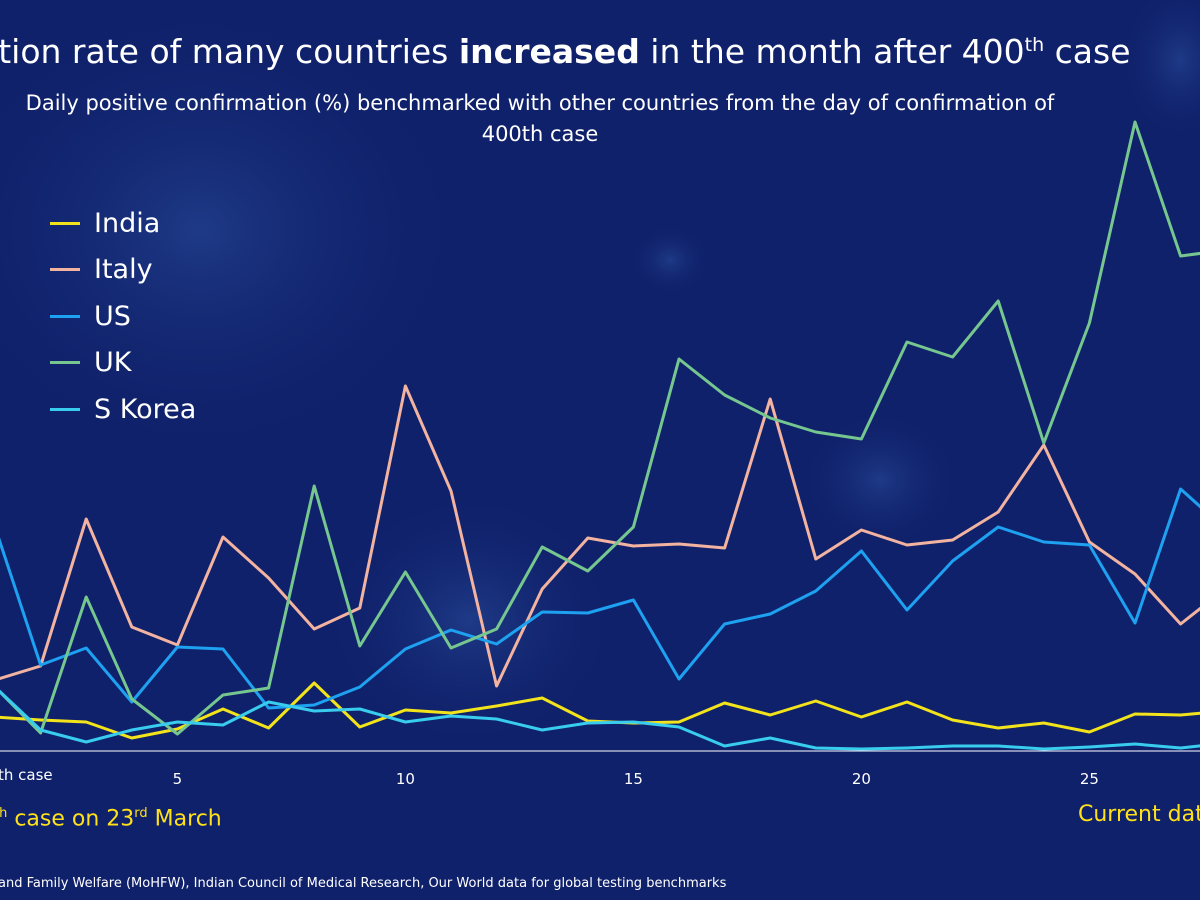 This screenshot has width=1200, height=900. I want to click on series-line-s-korea, so click(600, 720).